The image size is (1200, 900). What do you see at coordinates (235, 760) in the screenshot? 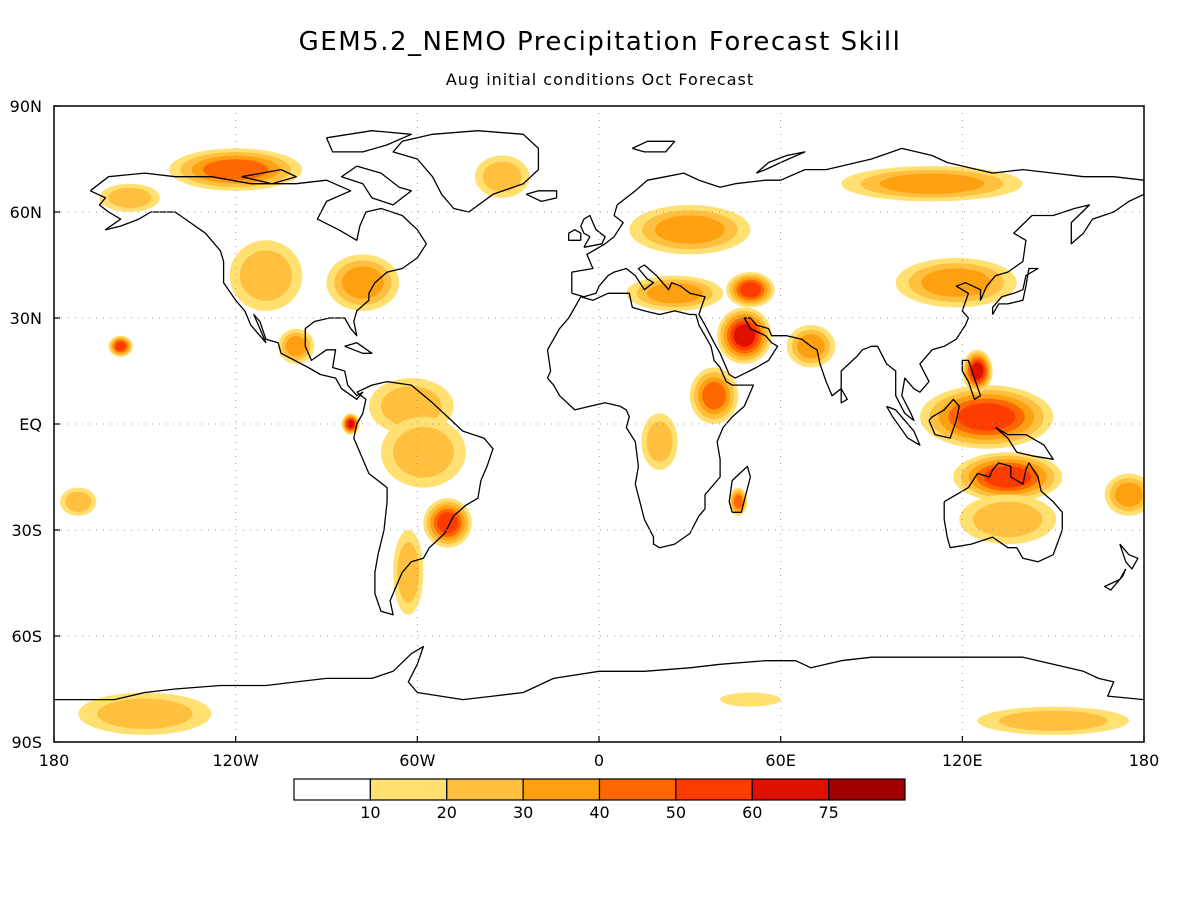
I see `x-tick-label: 120W` at bounding box center [235, 760].